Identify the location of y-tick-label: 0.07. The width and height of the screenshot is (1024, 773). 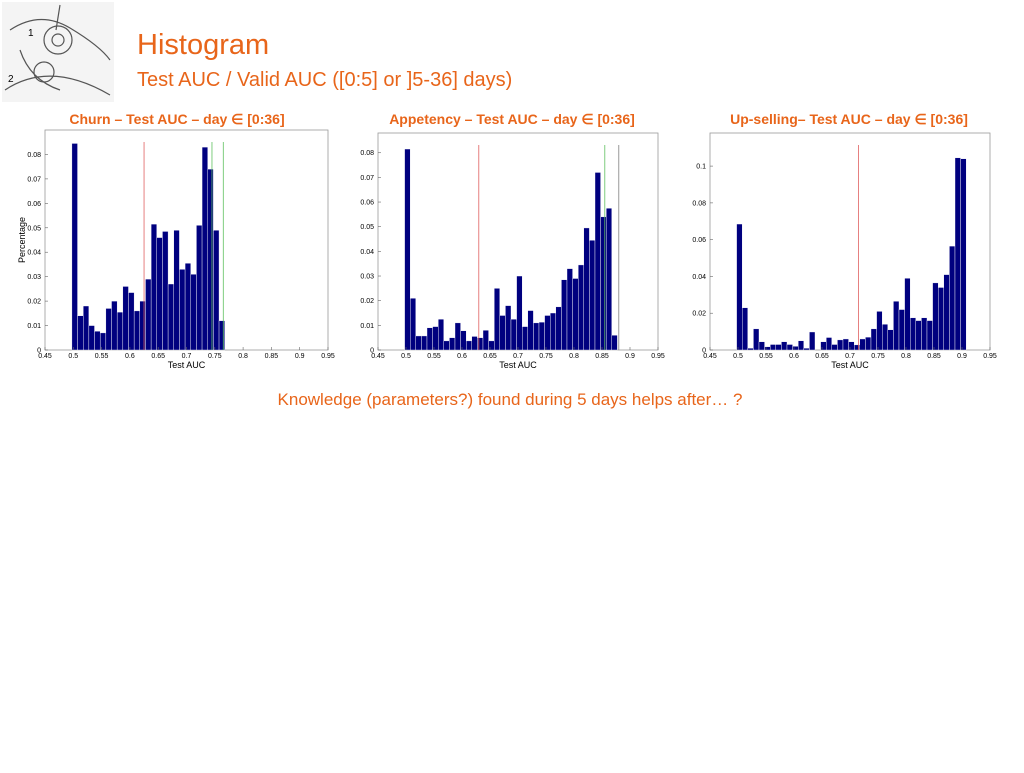
(367, 178).